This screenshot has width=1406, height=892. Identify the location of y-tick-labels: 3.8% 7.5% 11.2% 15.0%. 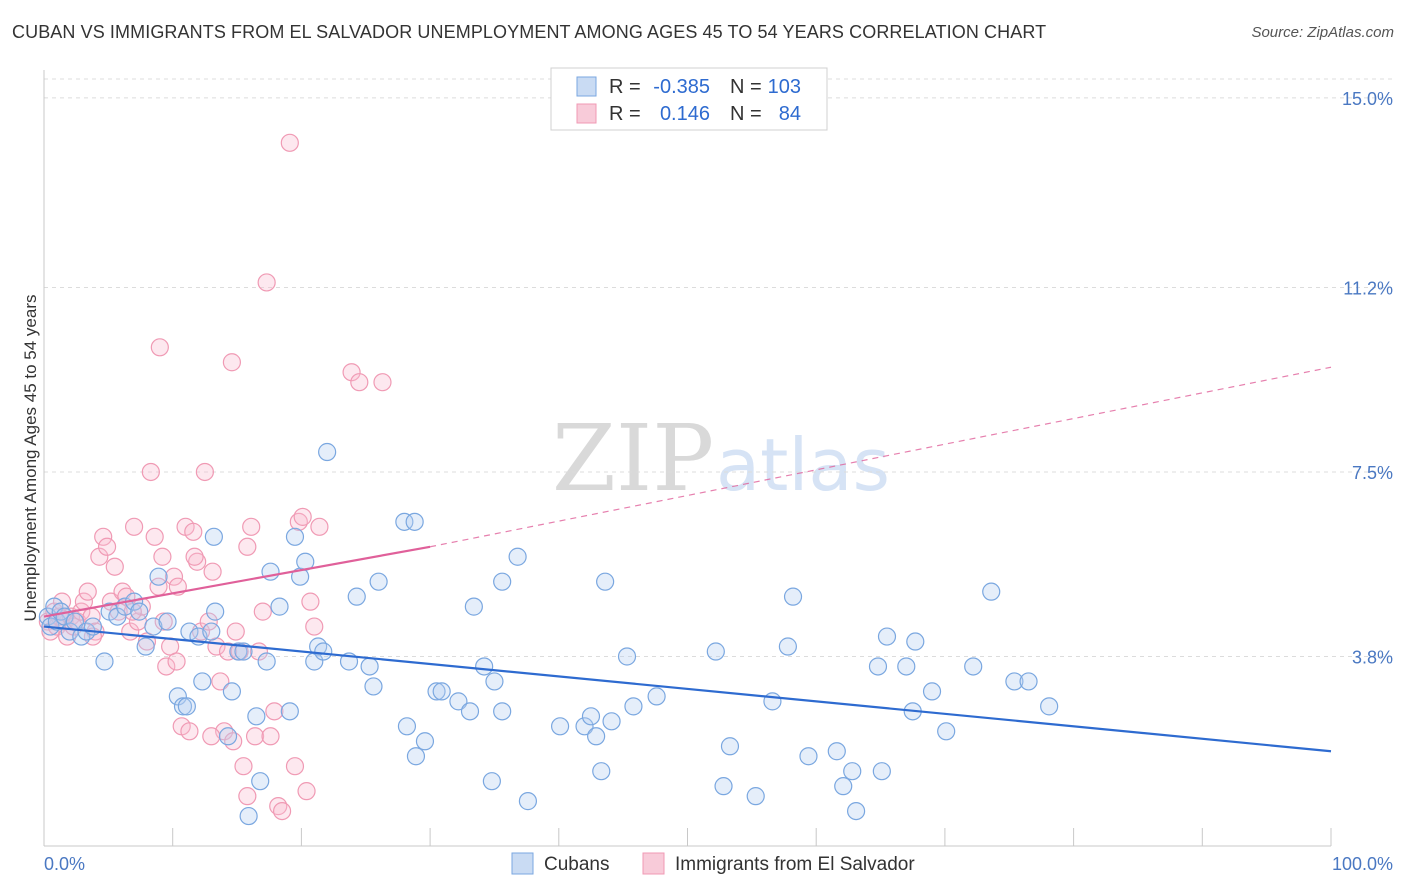
(1367, 378).